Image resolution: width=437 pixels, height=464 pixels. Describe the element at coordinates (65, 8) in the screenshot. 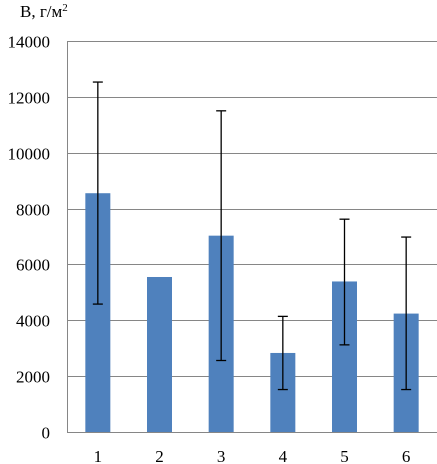

I see `y-axis-label-superscript: 2` at that location.